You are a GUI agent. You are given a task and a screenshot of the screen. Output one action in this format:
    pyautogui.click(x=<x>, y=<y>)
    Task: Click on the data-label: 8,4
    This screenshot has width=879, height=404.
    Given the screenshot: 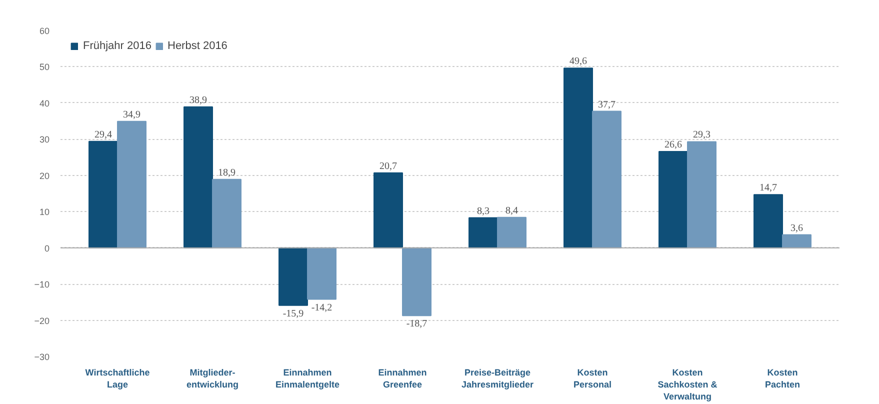 What is the action you would take?
    pyautogui.click(x=512, y=210)
    